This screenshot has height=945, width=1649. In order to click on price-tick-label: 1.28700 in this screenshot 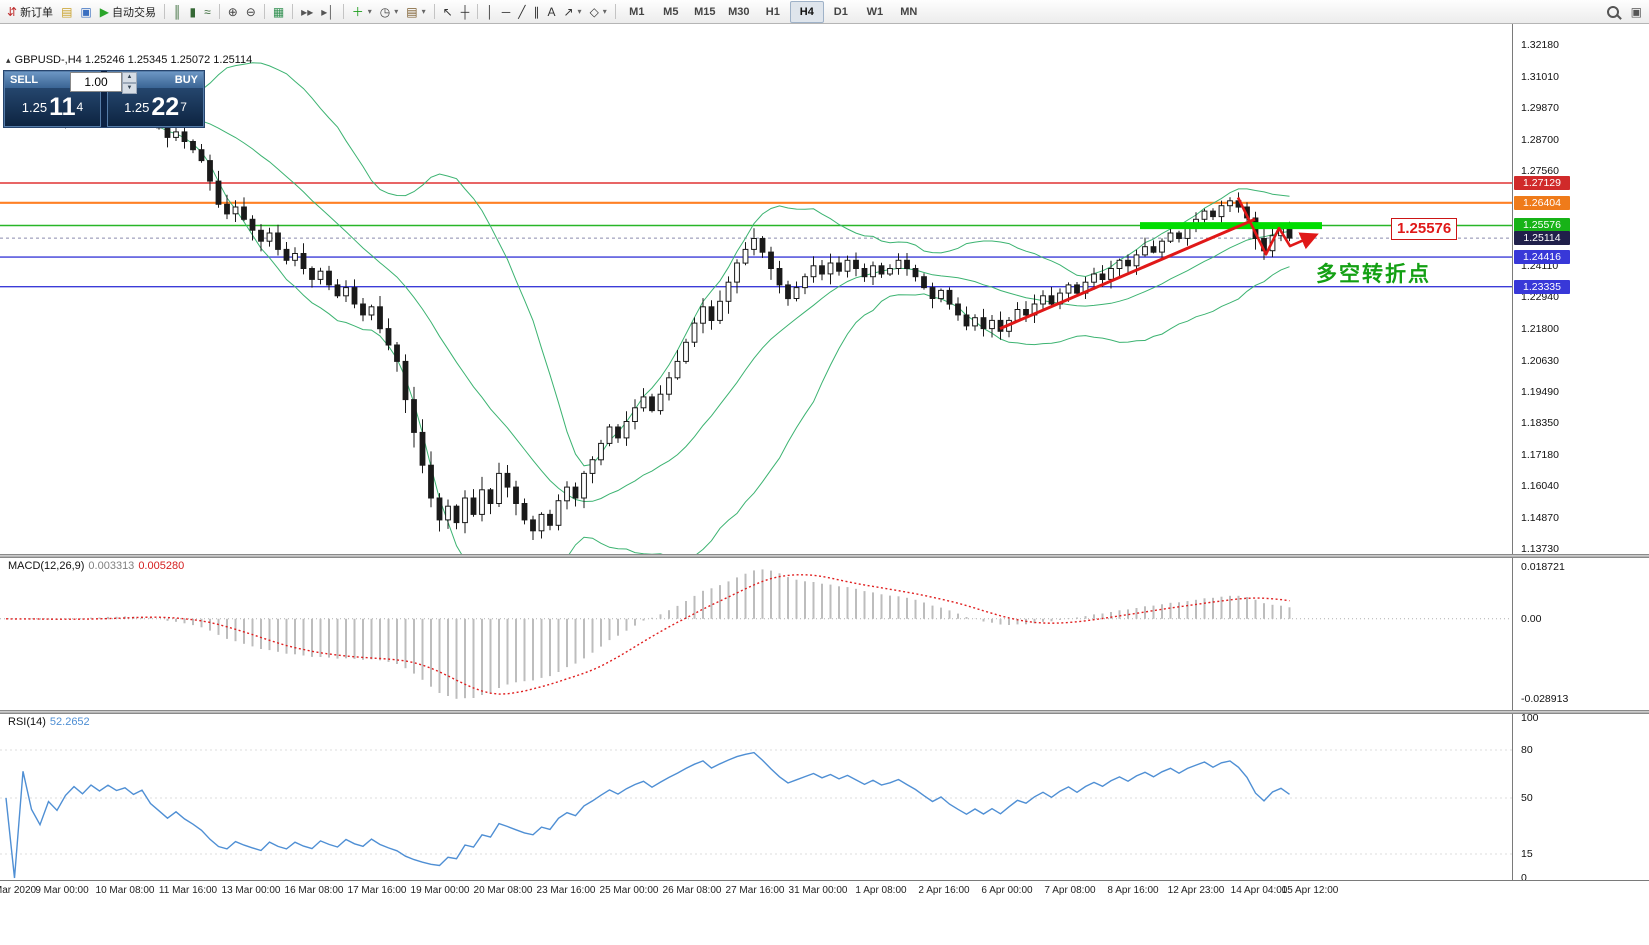, I will do `click(1540, 140)`.